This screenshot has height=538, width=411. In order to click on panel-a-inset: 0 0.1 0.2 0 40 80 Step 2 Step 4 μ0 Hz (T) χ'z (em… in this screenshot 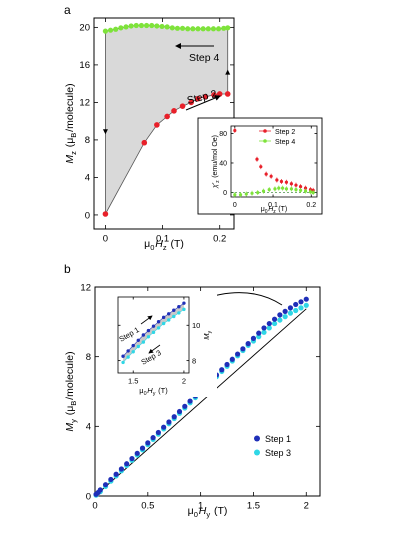, I will do `click(260, 166)`.